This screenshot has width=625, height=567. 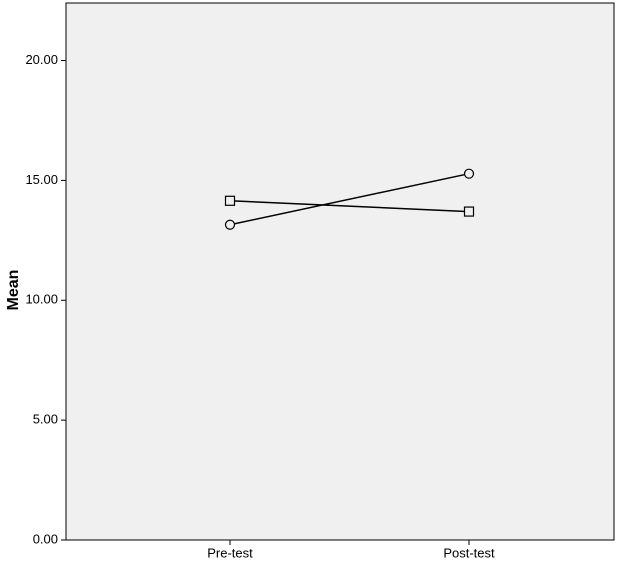 I want to click on x-tick-label: Post-test, so click(x=469, y=552).